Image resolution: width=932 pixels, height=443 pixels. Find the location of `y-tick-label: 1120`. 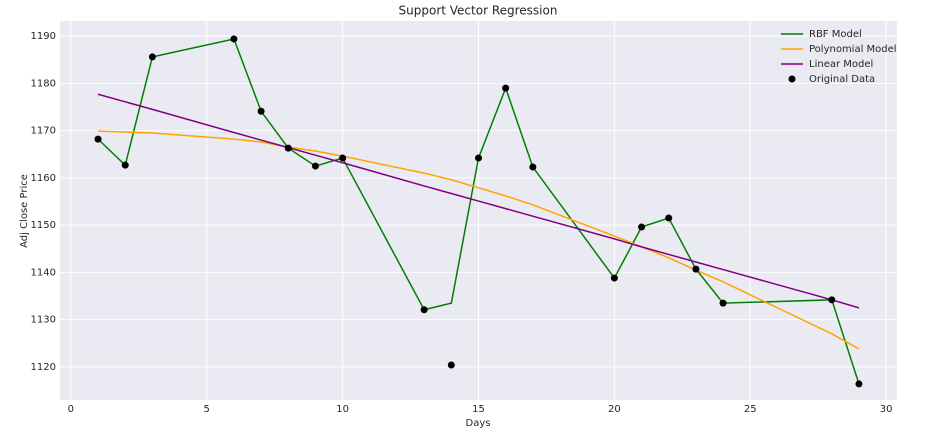

y-tick-label: 1120 is located at coordinates (43, 367).